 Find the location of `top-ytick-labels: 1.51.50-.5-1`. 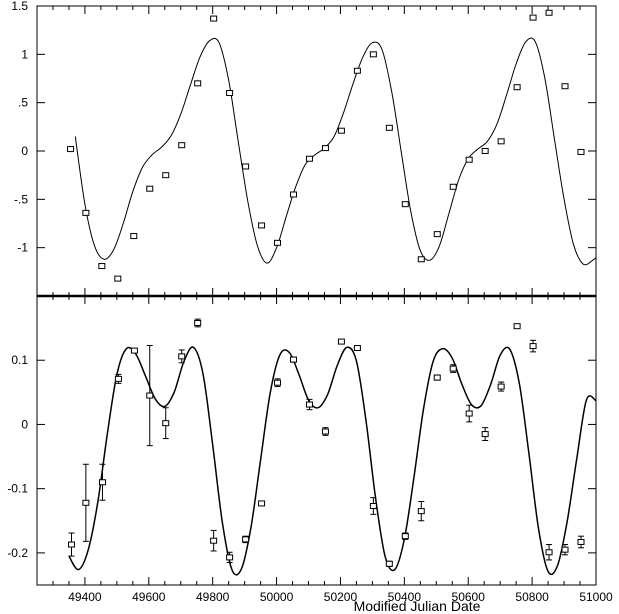

top-ytick-labels: 1.51.50-.5-1 is located at coordinates (19, 127).